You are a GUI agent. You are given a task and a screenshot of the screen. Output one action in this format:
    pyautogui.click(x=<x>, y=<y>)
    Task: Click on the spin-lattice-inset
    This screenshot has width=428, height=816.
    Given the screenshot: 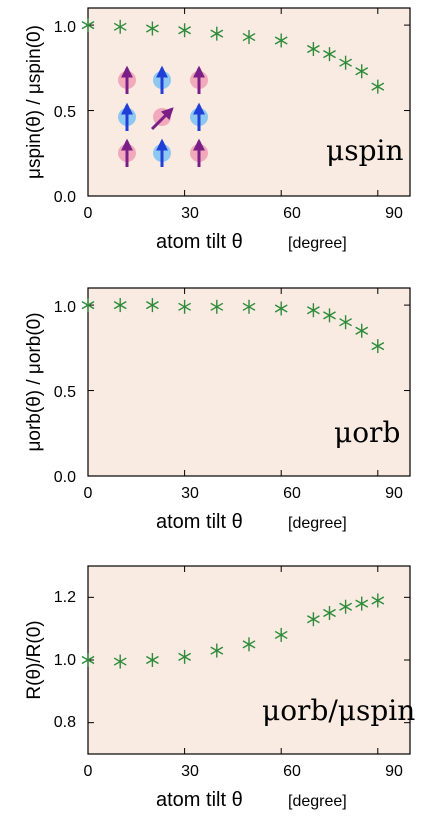 What is the action you would take?
    pyautogui.click(x=163, y=116)
    